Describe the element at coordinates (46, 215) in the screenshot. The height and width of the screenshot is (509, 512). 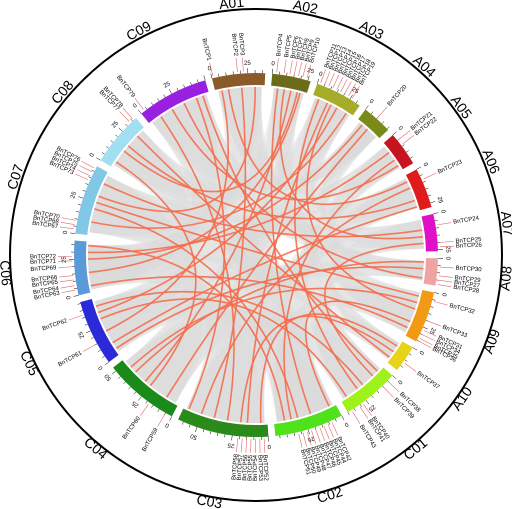
I see `gene-label: BnTCP70` at that location.